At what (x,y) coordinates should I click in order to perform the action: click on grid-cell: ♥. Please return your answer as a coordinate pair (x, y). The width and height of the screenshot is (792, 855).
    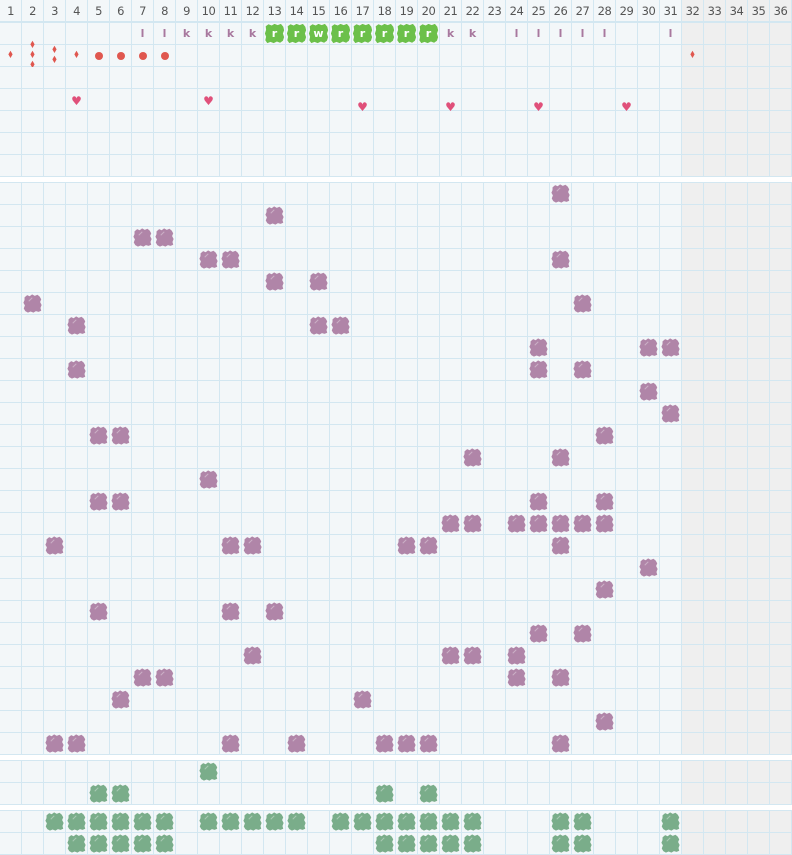
    Looking at the image, I should click on (77, 100).